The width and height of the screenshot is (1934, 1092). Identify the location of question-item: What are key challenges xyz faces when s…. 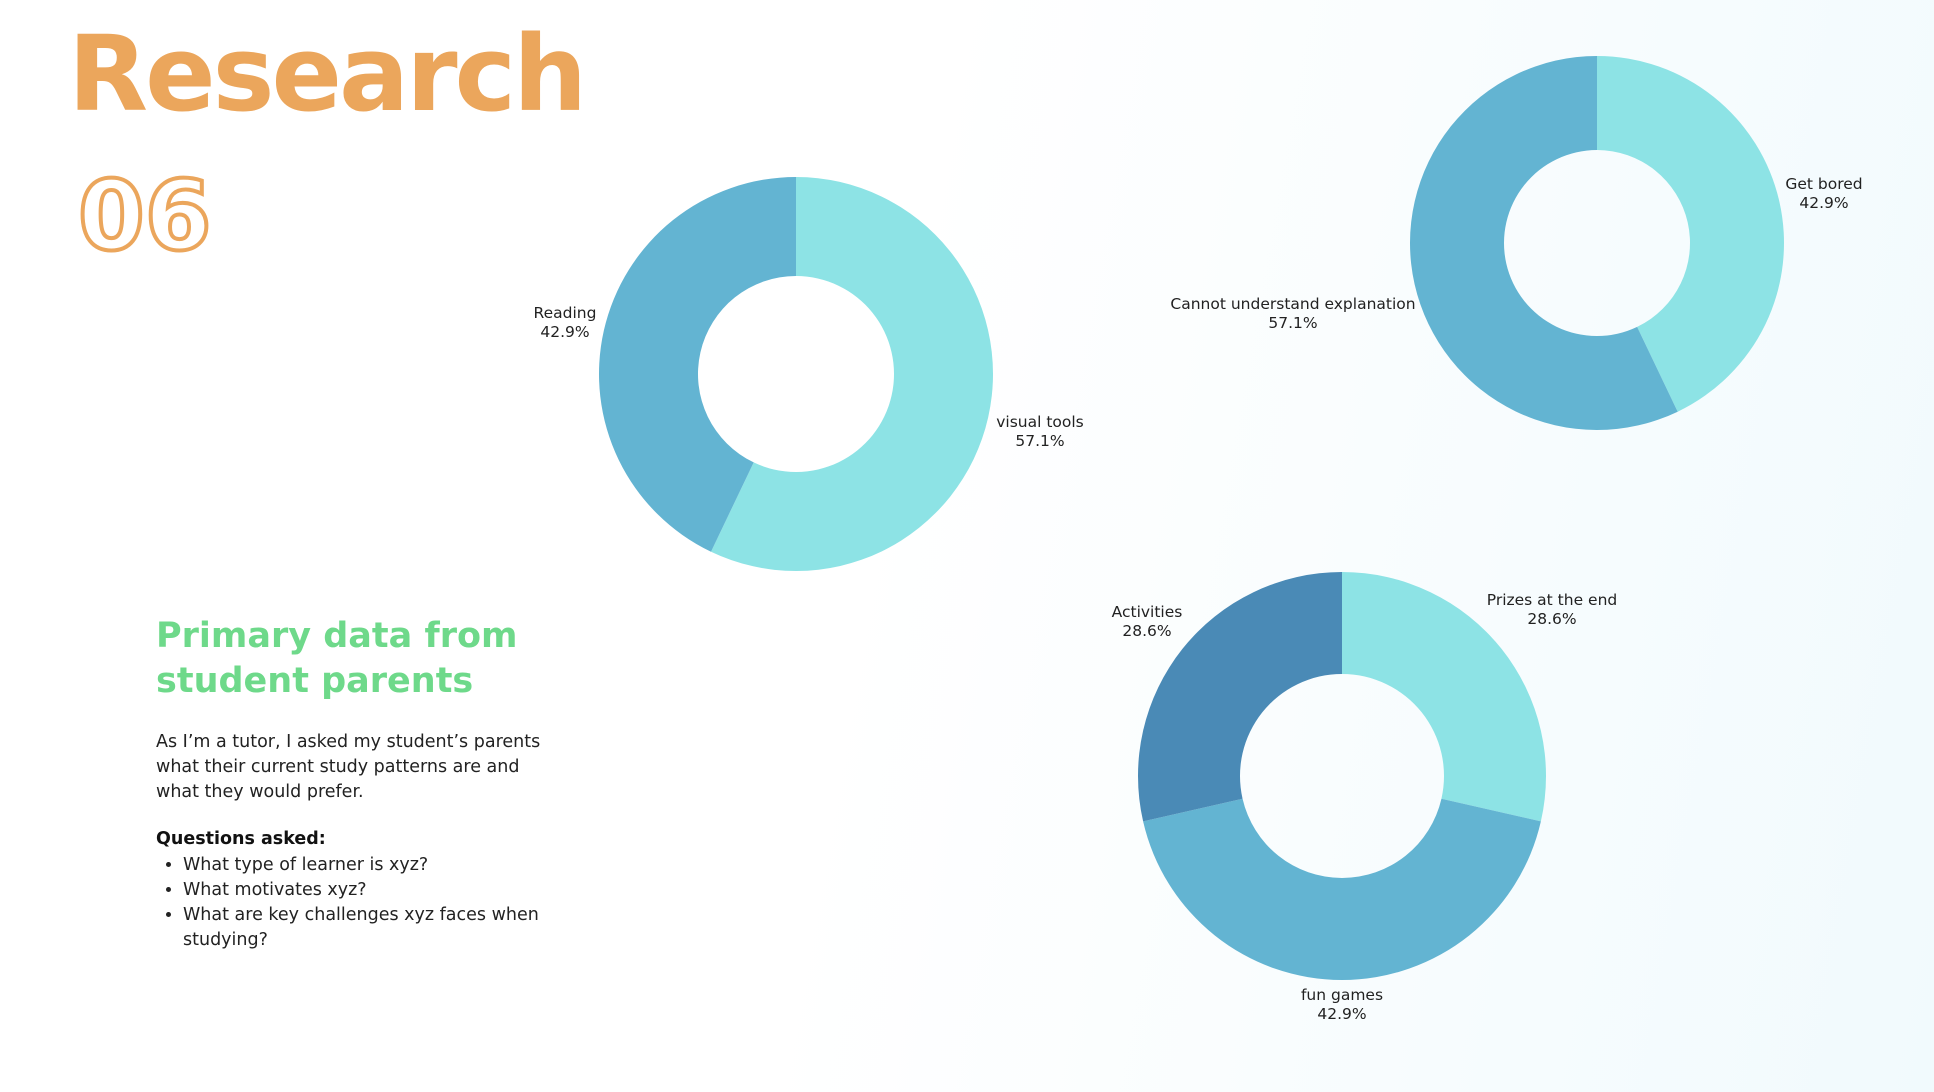
(383, 928).